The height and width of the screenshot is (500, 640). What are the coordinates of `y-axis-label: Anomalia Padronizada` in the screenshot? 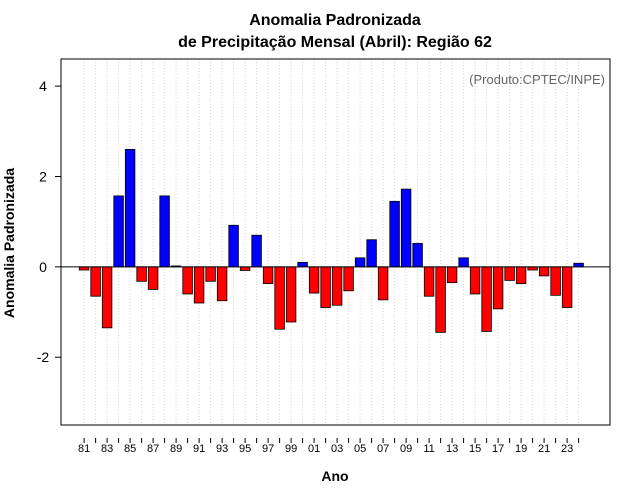 It's located at (9, 243).